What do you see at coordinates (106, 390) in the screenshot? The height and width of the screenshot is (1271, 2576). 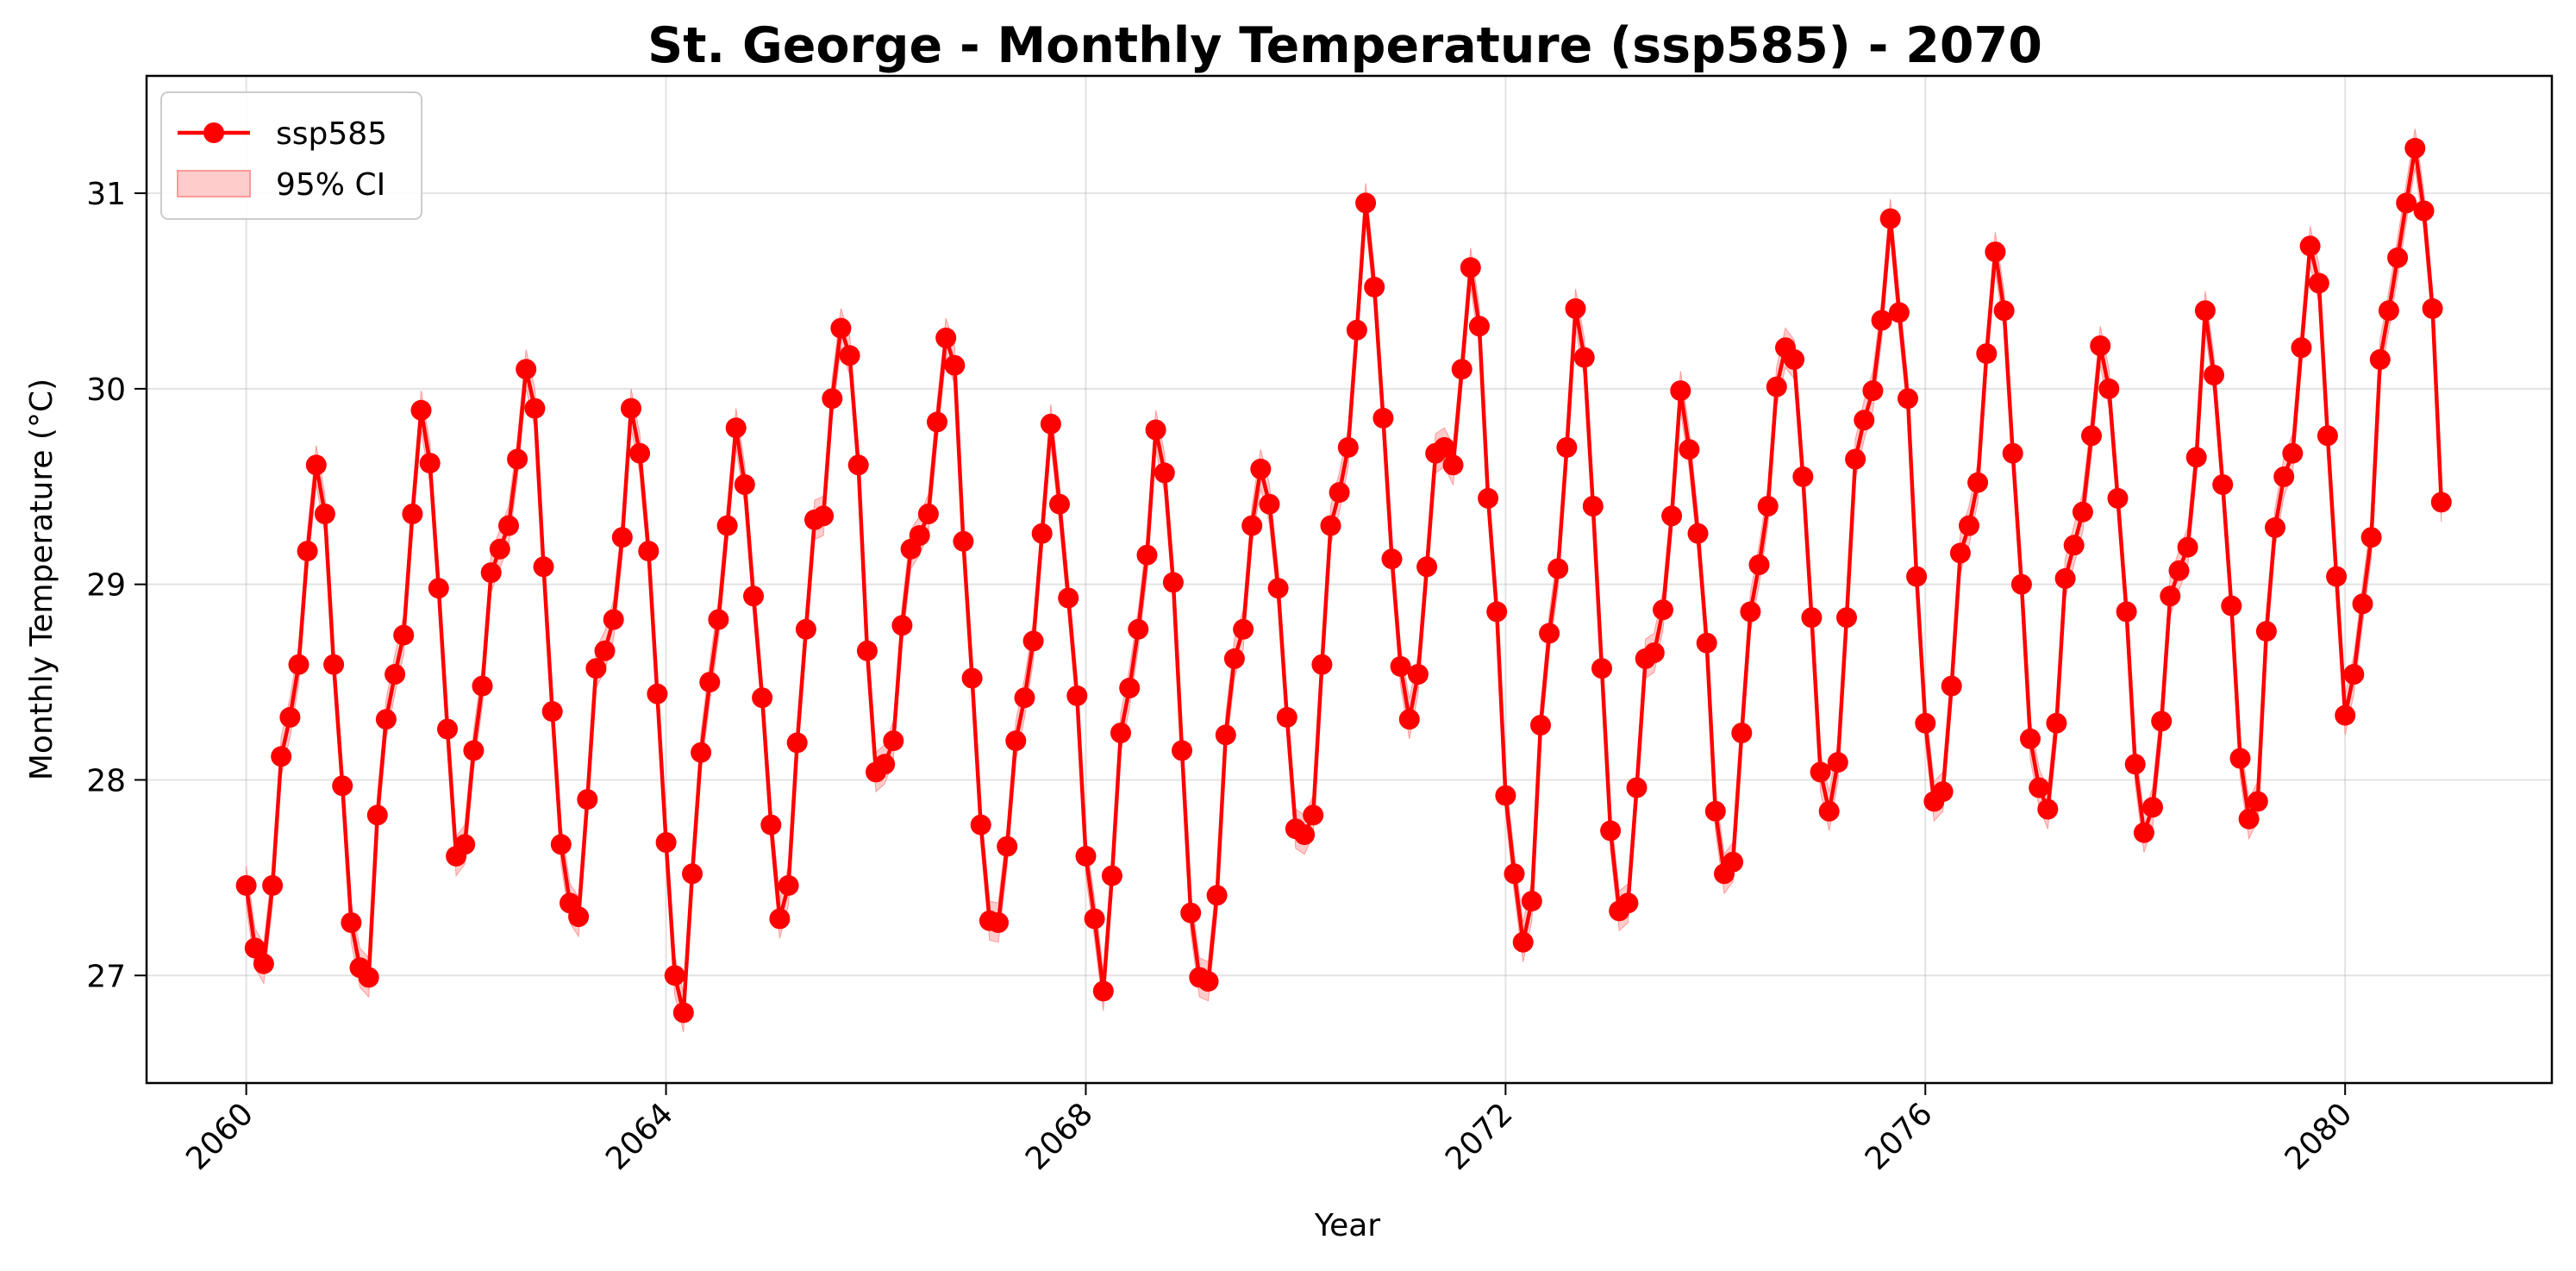 I see `y-tick-label: 30` at bounding box center [106, 390].